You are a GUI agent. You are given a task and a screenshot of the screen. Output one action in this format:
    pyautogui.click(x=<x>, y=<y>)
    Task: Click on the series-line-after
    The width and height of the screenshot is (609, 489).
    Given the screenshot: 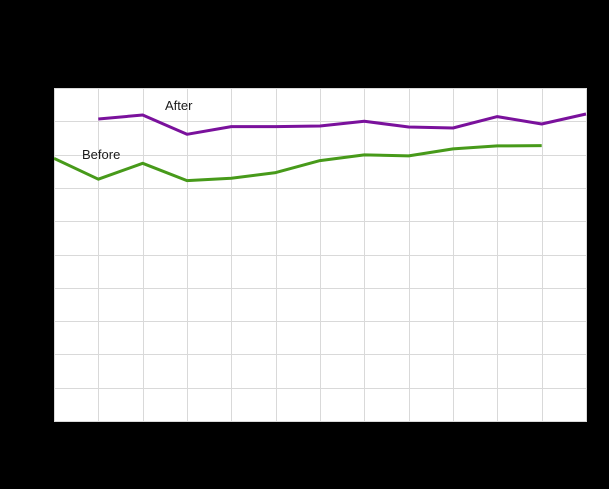 What is the action you would take?
    pyautogui.click(x=342, y=124)
    